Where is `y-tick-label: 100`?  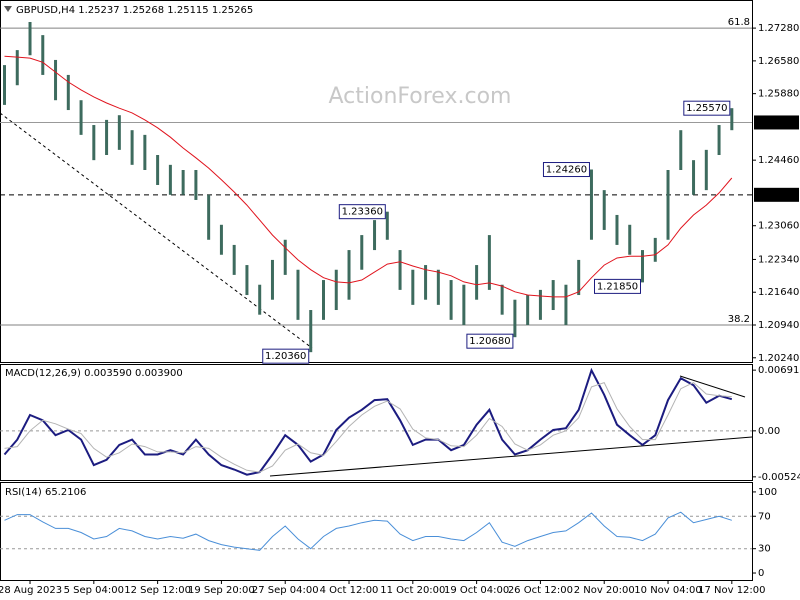 y-tick-label: 100 is located at coordinates (767, 492).